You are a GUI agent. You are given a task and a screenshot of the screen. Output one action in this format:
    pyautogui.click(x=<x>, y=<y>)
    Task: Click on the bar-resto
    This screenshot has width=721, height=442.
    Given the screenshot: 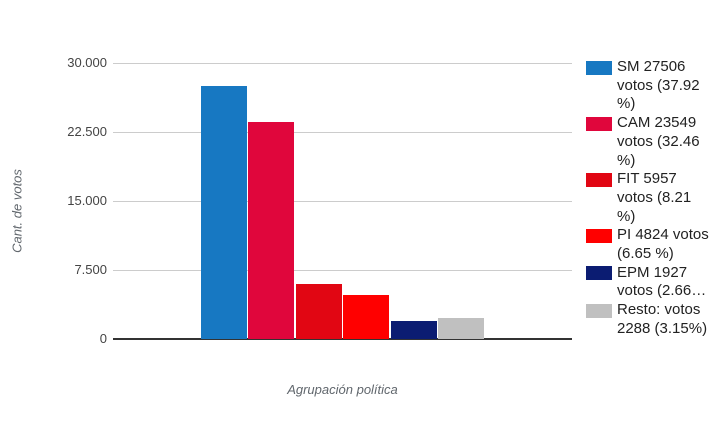 What is the action you would take?
    pyautogui.click(x=461, y=328)
    